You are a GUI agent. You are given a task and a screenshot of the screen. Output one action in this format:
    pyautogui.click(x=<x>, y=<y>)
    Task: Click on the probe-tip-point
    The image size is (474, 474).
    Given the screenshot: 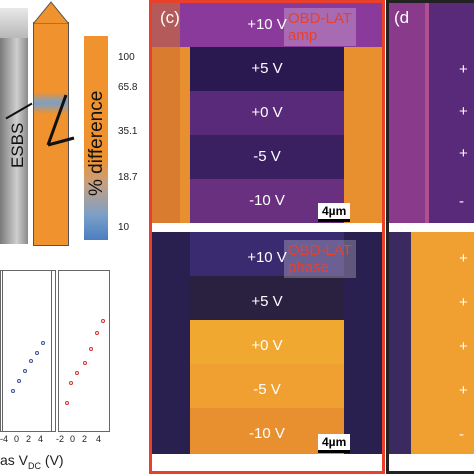 What is the action you would take?
    pyautogui.click(x=51, y=12)
    